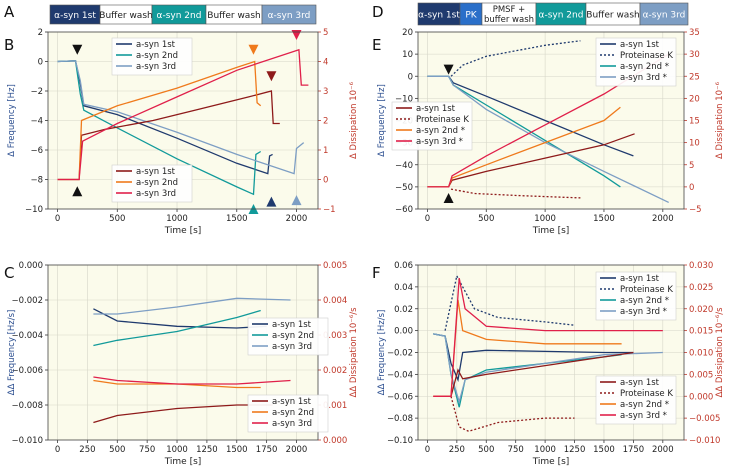 The width and height of the screenshot is (733, 467). Describe the element at coordinates (9, 12) in the screenshot. I see `panel-label-A: A` at that location.